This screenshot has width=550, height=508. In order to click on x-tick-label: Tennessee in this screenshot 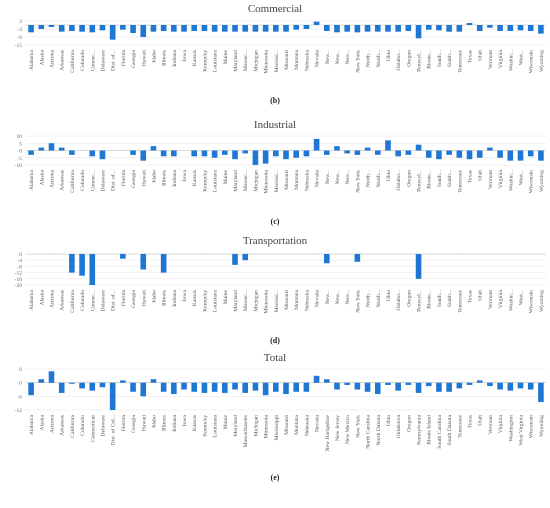, I will do `click(460, 180)`.